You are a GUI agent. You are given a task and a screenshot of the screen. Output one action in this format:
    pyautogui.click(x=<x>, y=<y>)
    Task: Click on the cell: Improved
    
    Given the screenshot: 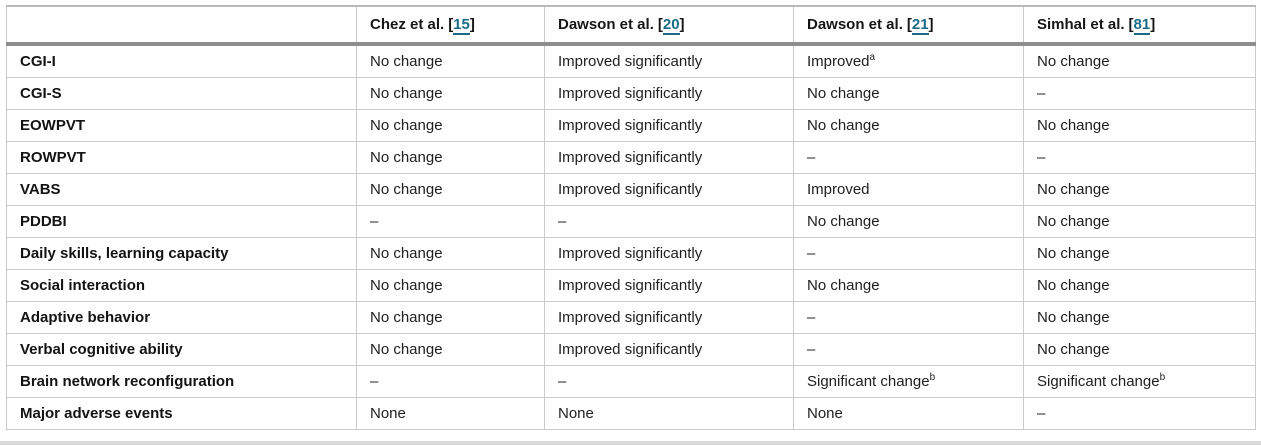 What is the action you would take?
    pyautogui.click(x=908, y=189)
    